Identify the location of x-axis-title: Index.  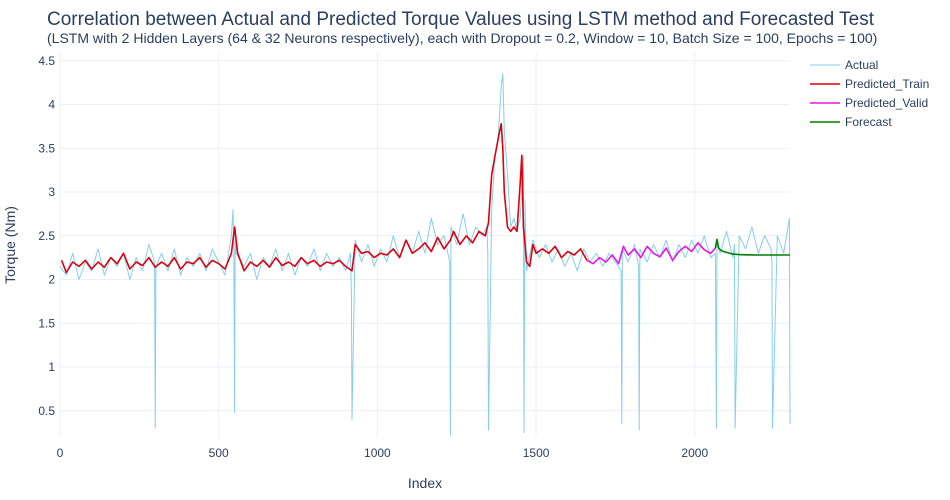
(425, 483).